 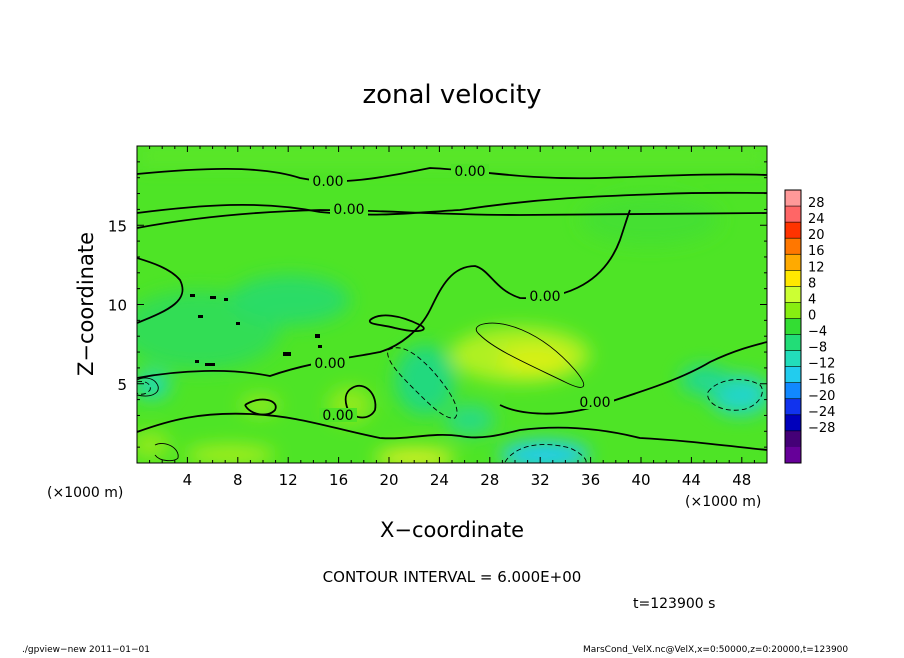 What do you see at coordinates (674, 604) in the screenshot?
I see `time-label: t=123900 s` at bounding box center [674, 604].